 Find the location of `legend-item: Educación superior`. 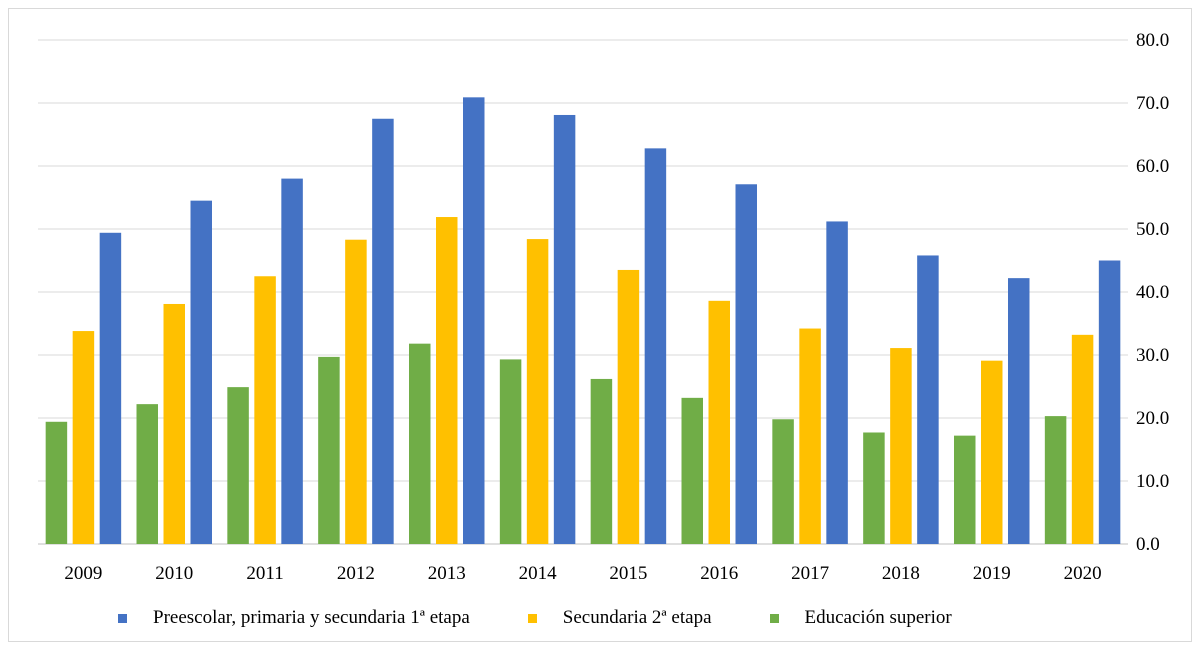

legend-item: Educación superior is located at coordinates (860, 618).